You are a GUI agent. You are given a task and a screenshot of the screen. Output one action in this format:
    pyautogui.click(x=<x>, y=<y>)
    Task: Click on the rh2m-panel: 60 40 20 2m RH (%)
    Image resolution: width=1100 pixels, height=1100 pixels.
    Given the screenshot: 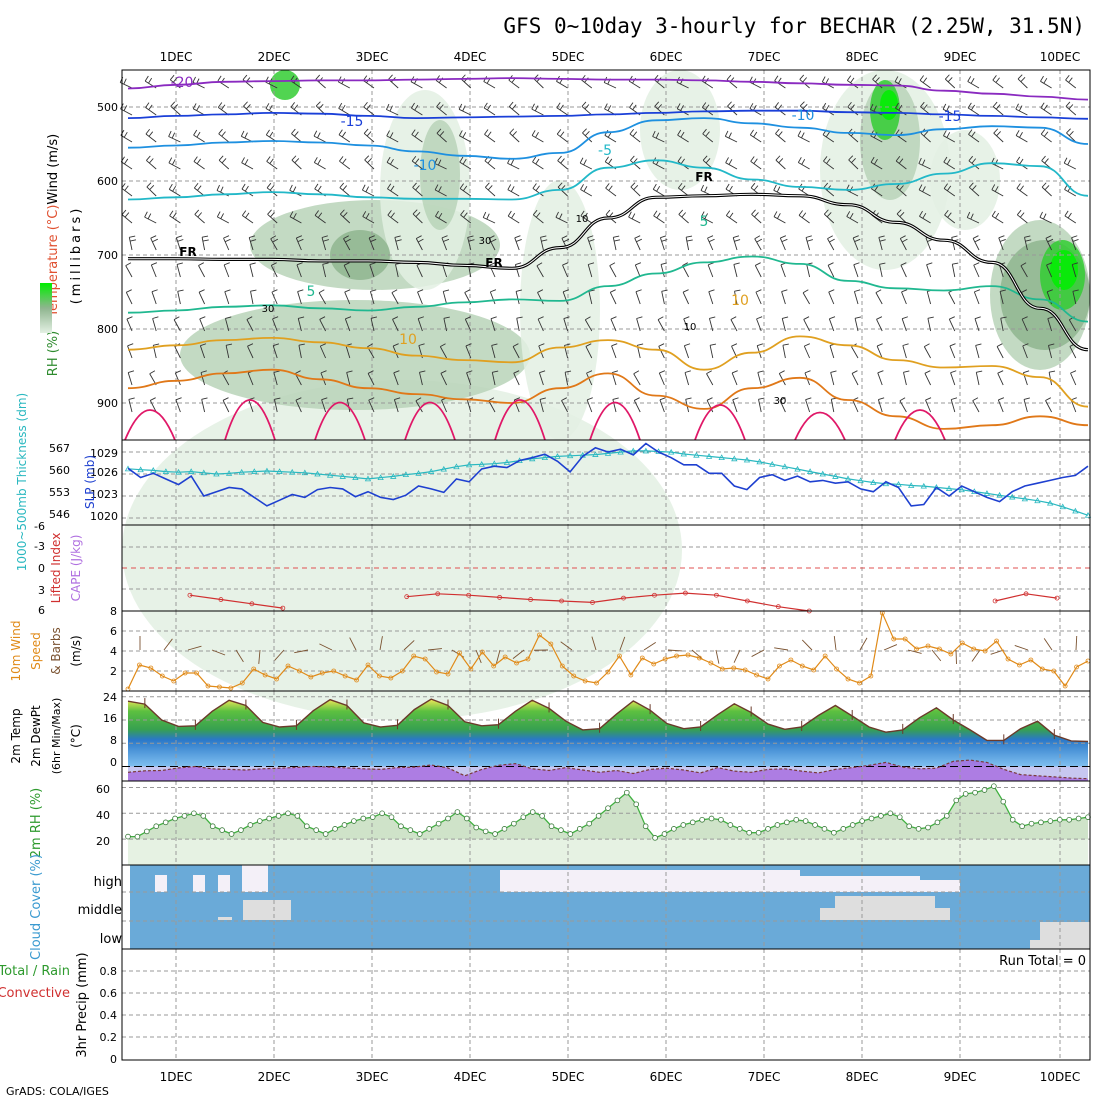 What is the action you would take?
    pyautogui.click(x=560, y=823)
    